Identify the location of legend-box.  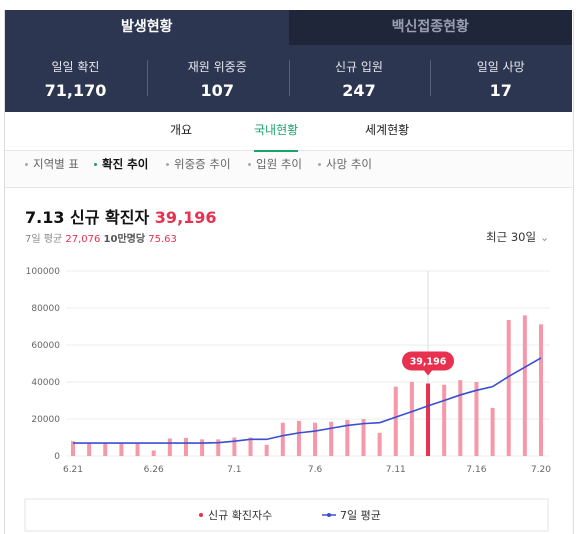
(286, 515).